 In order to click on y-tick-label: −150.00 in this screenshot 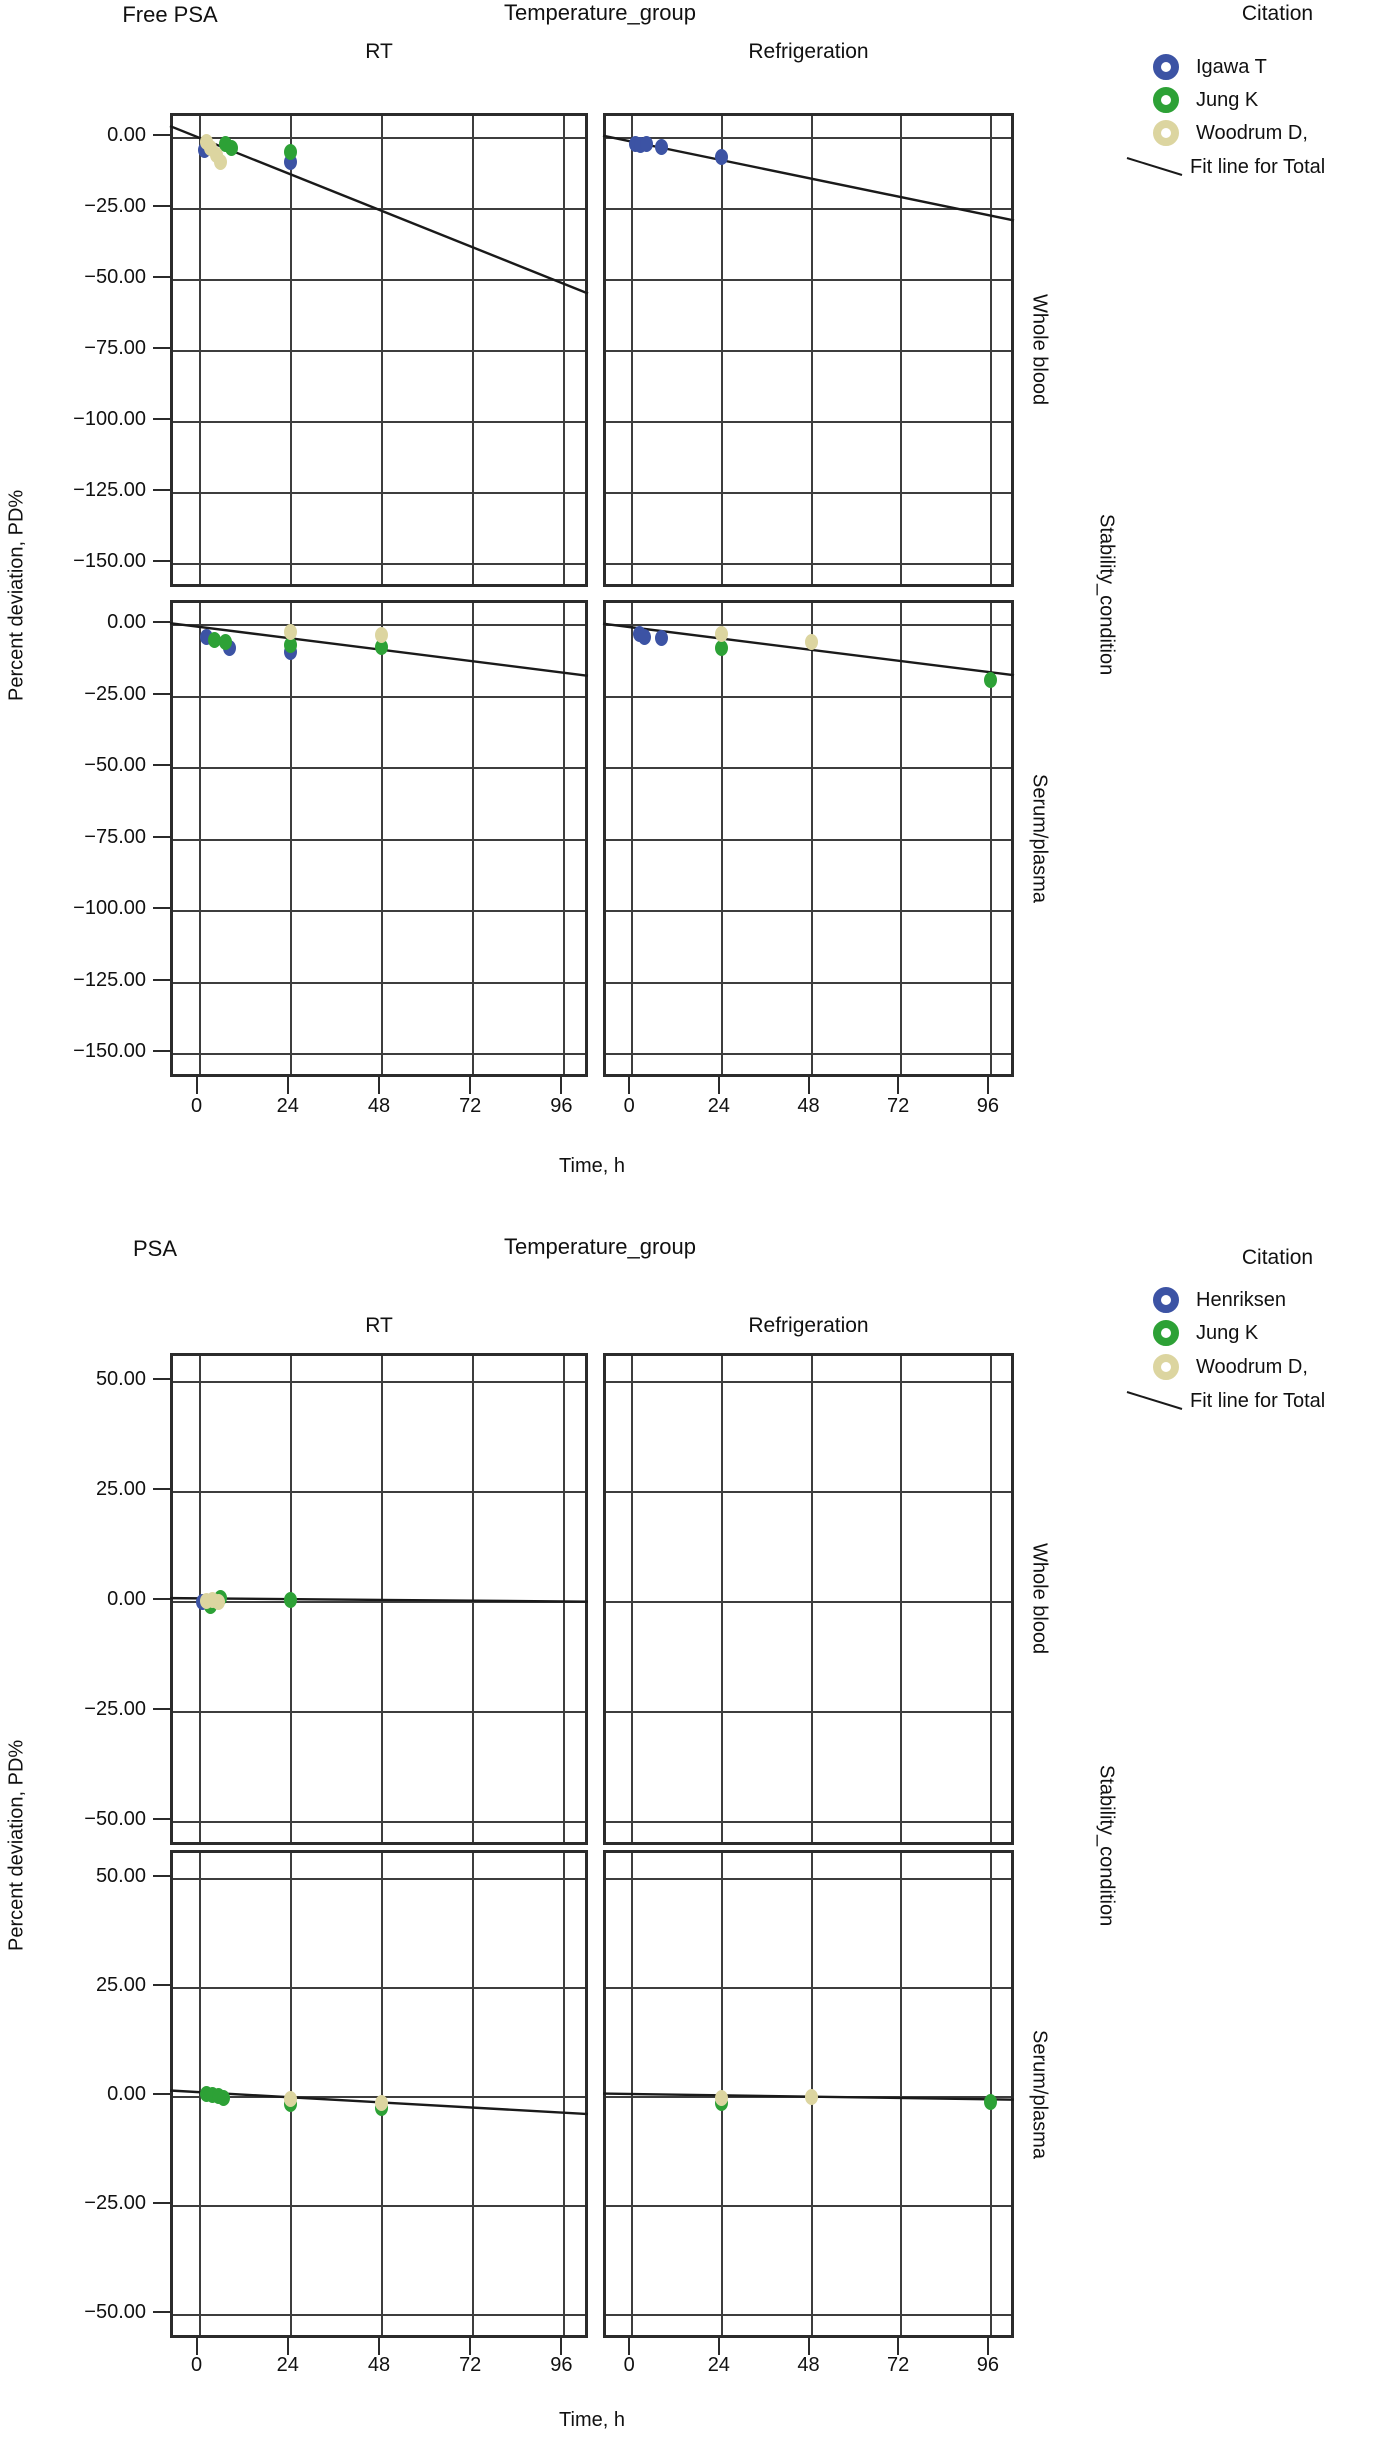, I will do `click(109, 1051)`.